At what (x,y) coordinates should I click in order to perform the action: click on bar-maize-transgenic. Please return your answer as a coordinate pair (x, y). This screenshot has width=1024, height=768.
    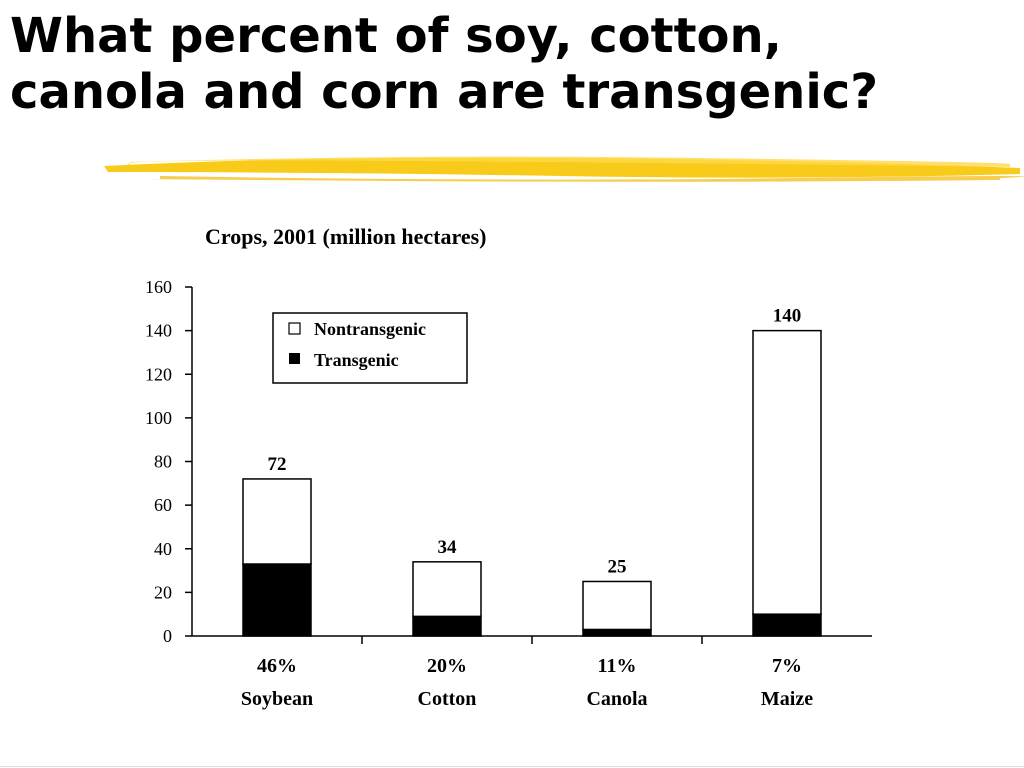
    Looking at the image, I should click on (787, 625).